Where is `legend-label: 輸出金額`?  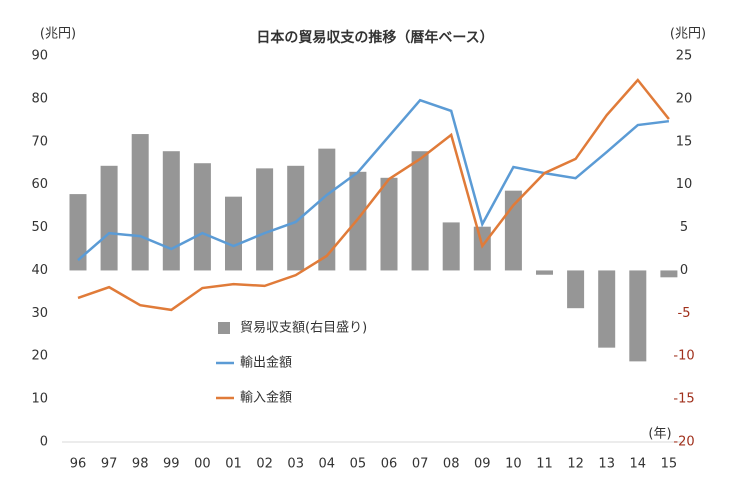
legend-label: 輸出金額 is located at coordinates (266, 363).